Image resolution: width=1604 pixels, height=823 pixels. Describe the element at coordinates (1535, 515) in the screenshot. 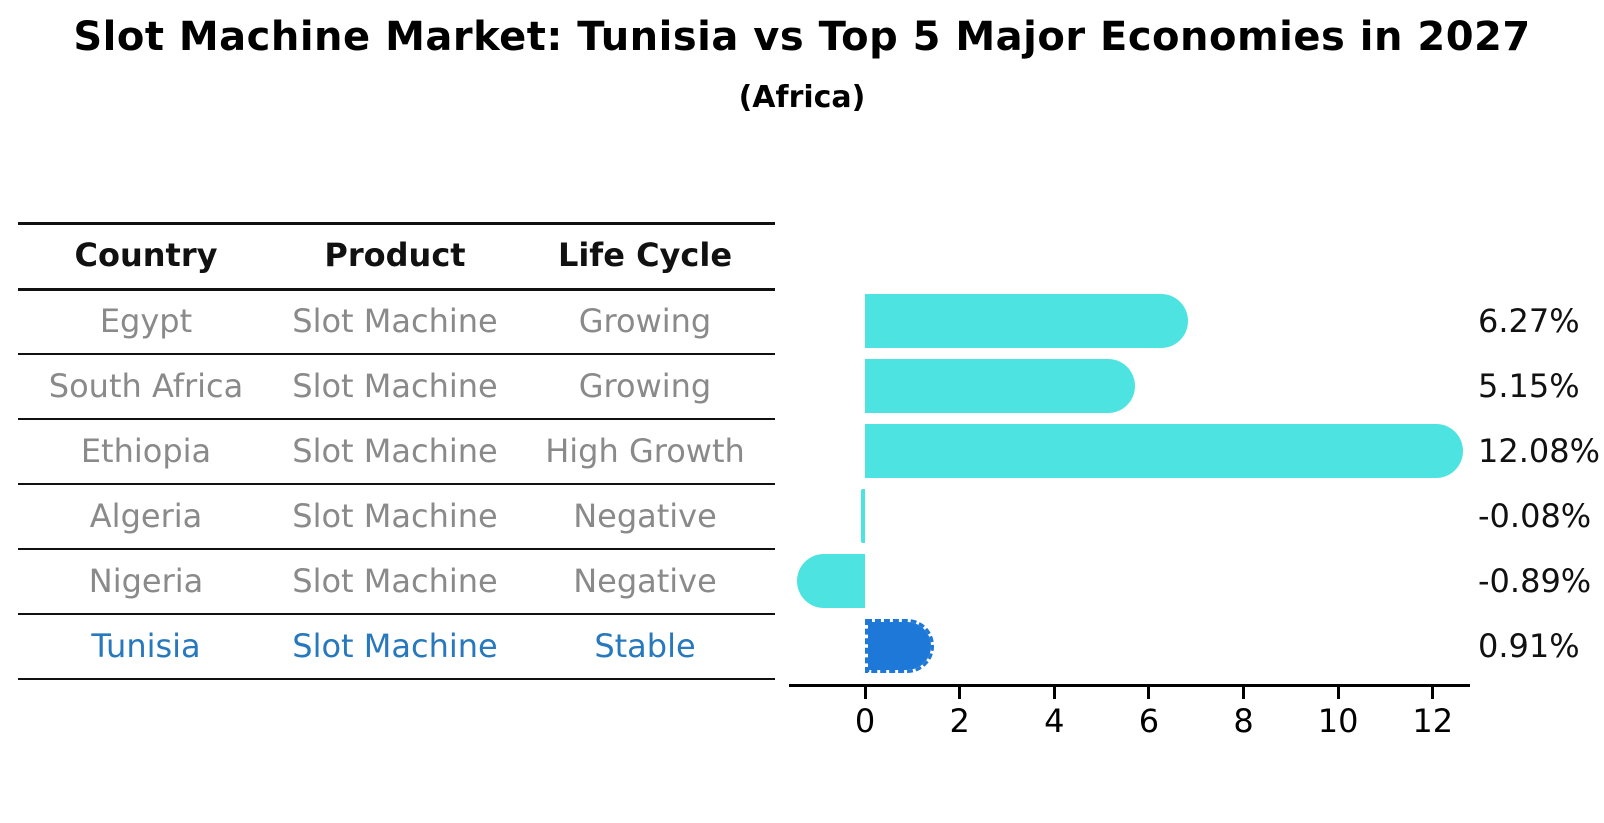

I see `value-label: -0.08%` at that location.